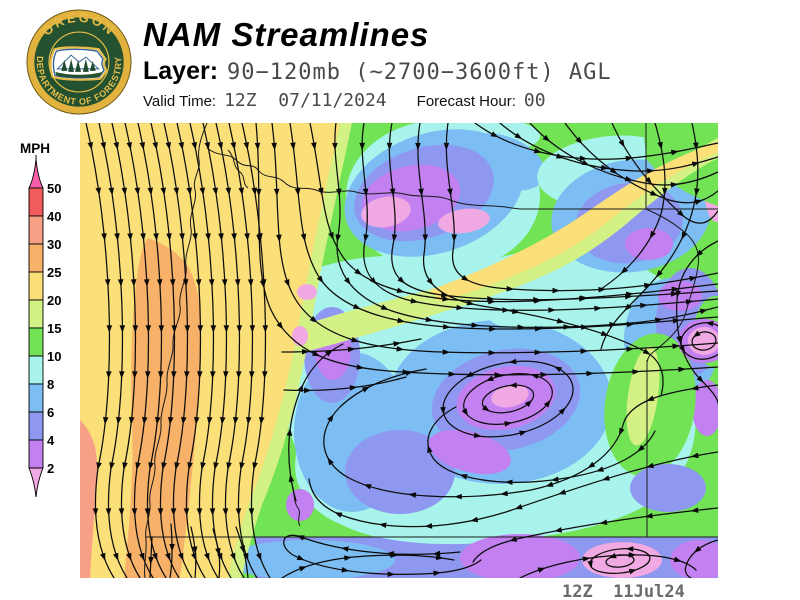  Describe the element at coordinates (36, 173) in the screenshot. I see `legend-above-max-arrow` at that location.